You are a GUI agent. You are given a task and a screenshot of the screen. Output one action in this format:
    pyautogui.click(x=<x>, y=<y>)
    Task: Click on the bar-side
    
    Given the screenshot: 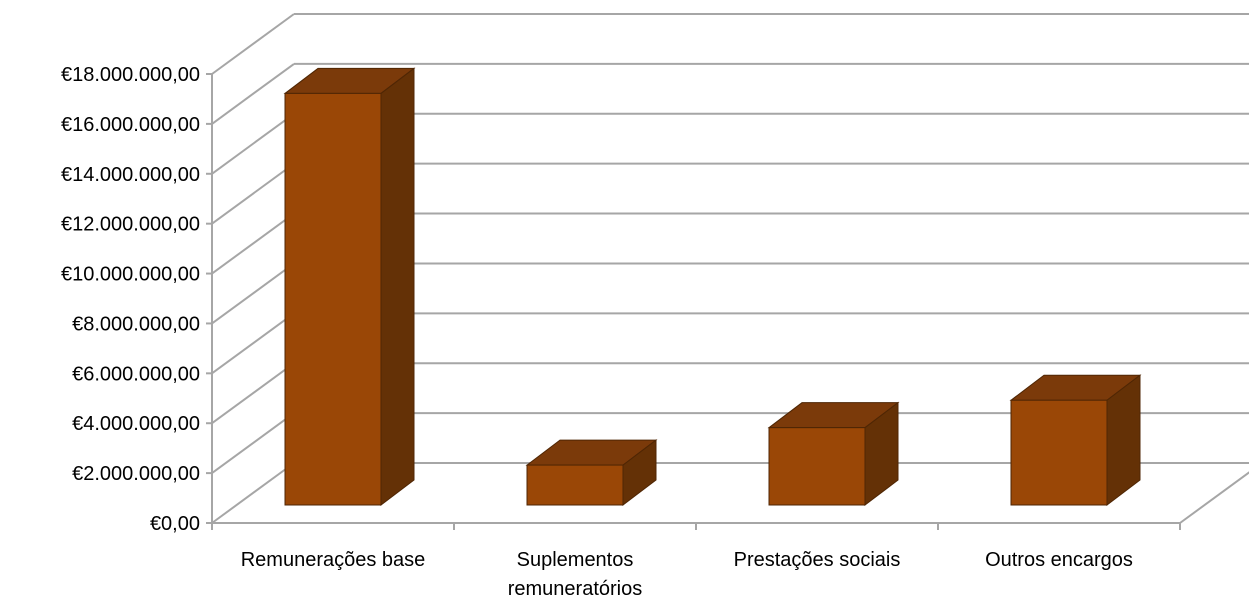 What is the action you would take?
    pyautogui.click(x=397, y=287)
    